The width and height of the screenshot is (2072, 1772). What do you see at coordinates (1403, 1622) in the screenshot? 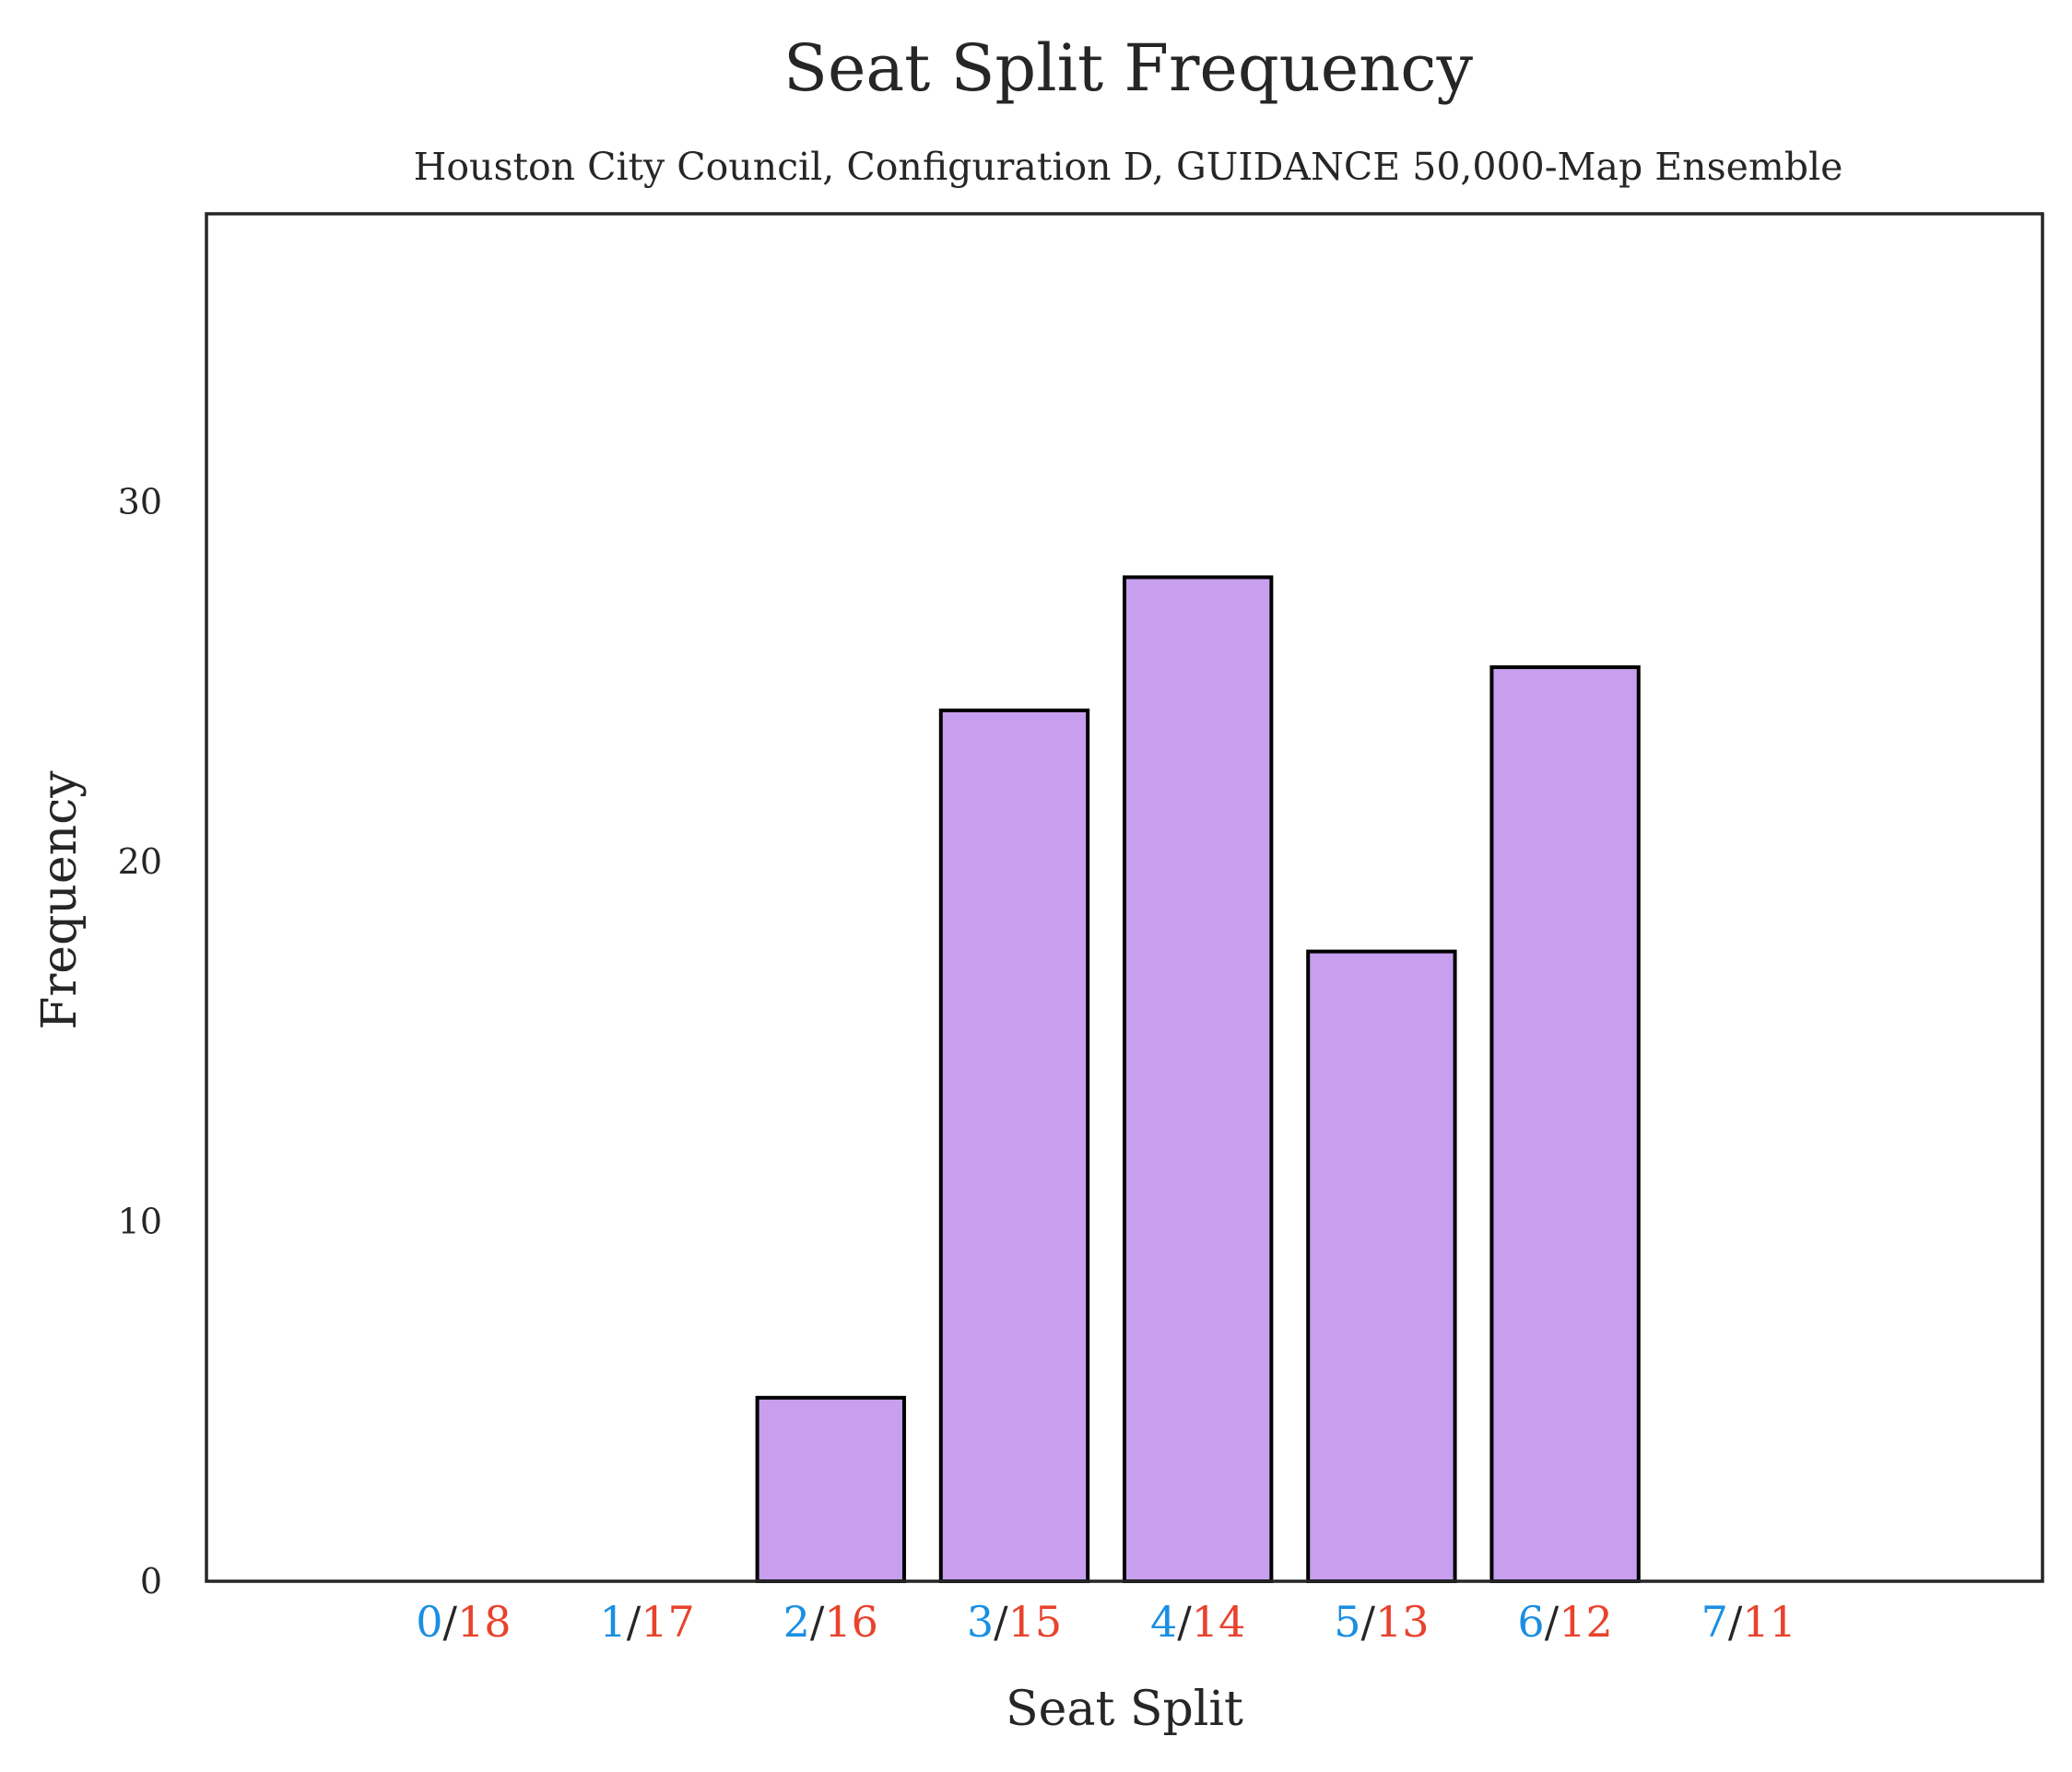
I see `x-tick-right-number: 13` at bounding box center [1403, 1622].